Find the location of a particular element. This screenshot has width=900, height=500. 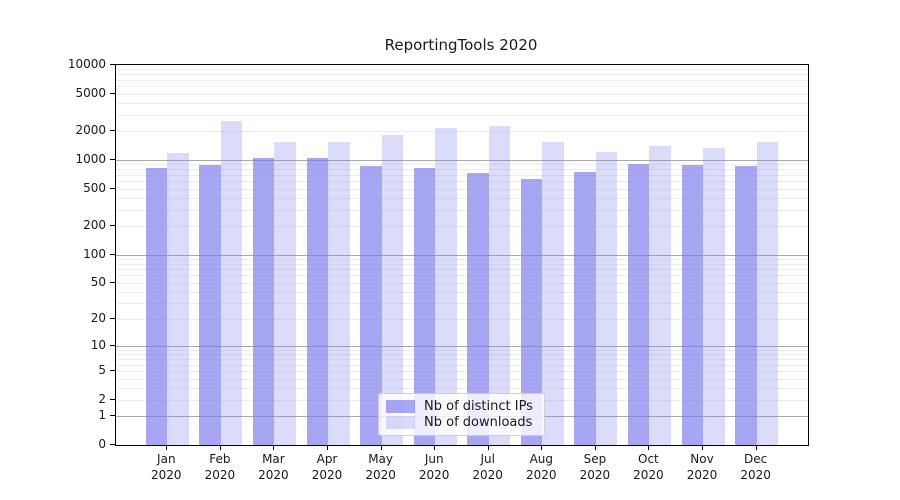

x-tick-label-dec: Dec 2020 is located at coordinates (755, 467).